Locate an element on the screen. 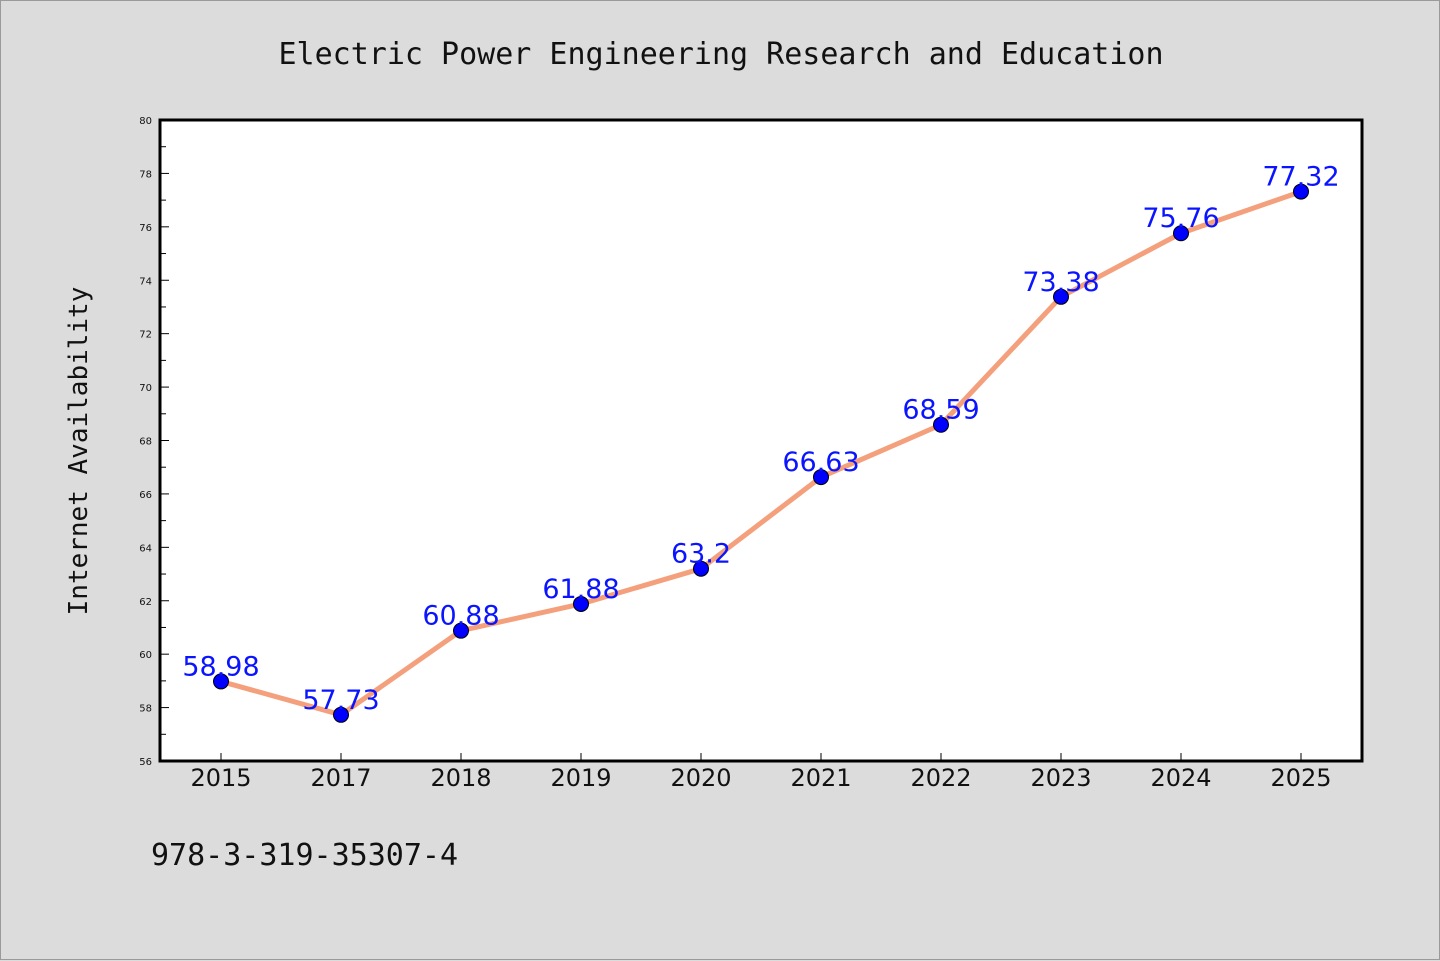  y-tick-label: 66 is located at coordinates (145, 495).